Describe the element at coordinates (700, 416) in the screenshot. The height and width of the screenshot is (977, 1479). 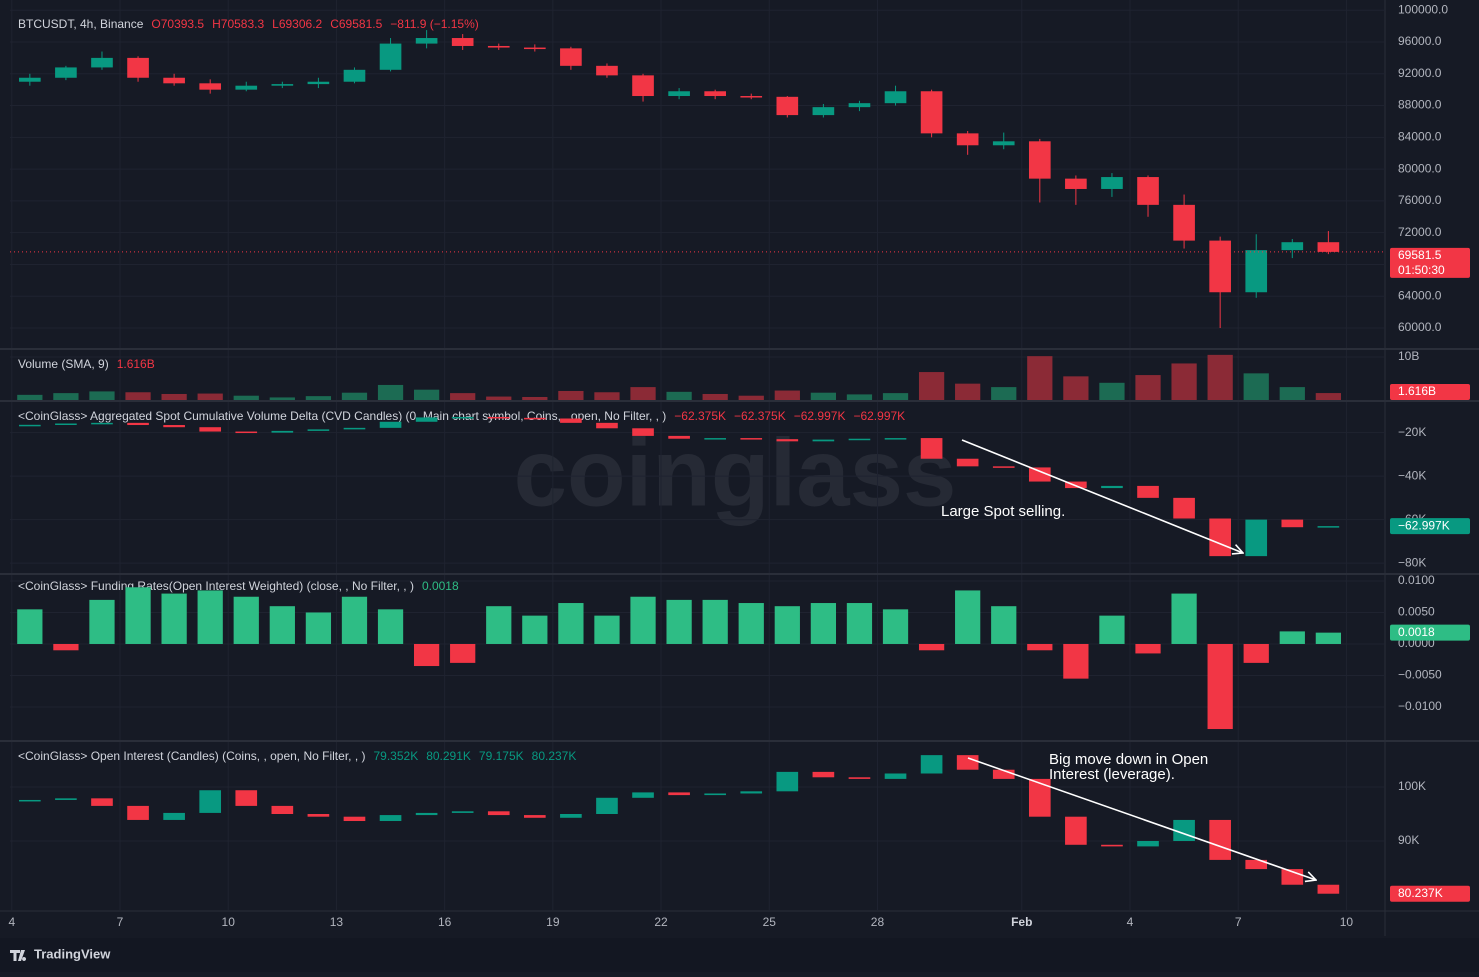
I see `legend-value: −62.375K` at that location.